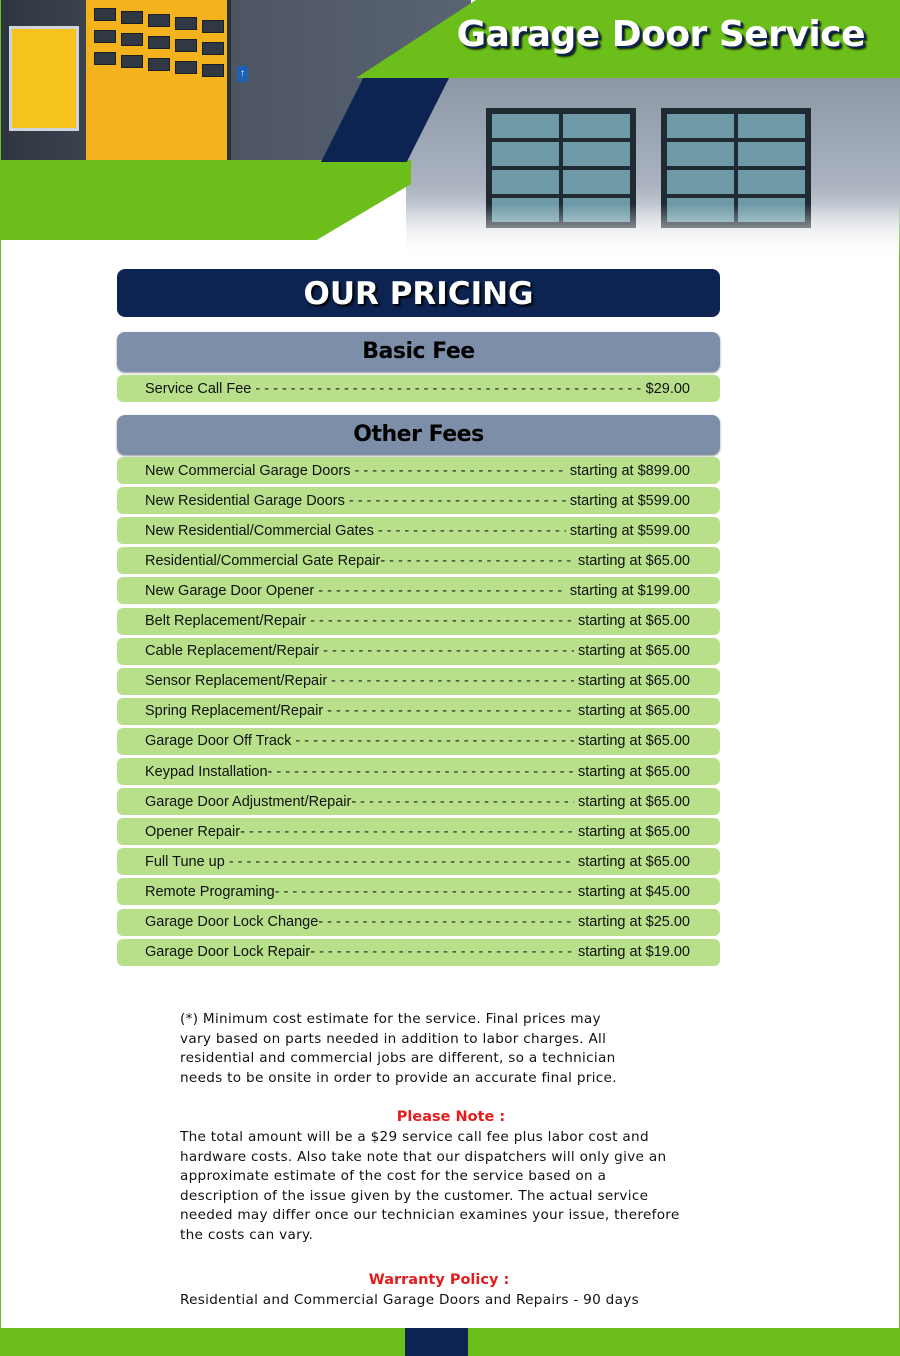 The width and height of the screenshot is (900, 1356). What do you see at coordinates (226, 621) in the screenshot?
I see `service-name: Belt Replacement/Repair` at bounding box center [226, 621].